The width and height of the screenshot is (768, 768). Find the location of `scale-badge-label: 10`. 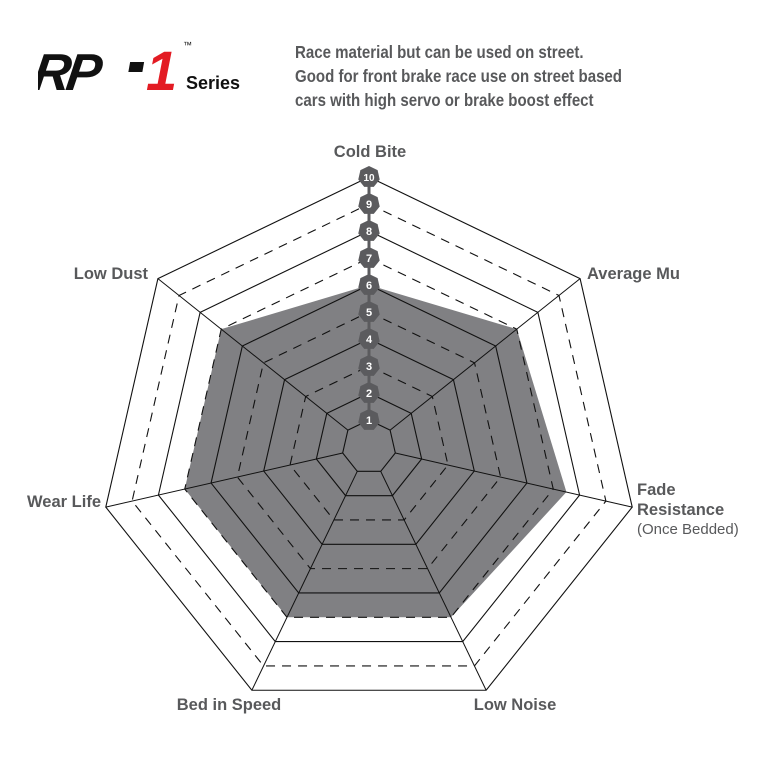

scale-badge-label: 10 is located at coordinates (369, 178).